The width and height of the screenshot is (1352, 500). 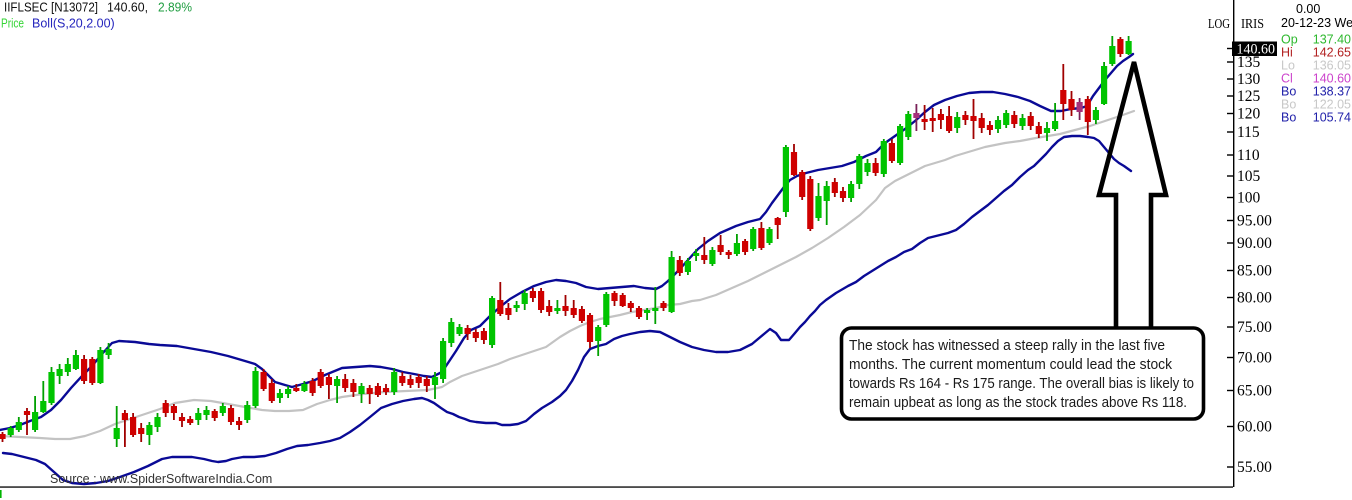 What do you see at coordinates (1254, 271) in the screenshot?
I see `svg-text: 85.00` at bounding box center [1254, 271].